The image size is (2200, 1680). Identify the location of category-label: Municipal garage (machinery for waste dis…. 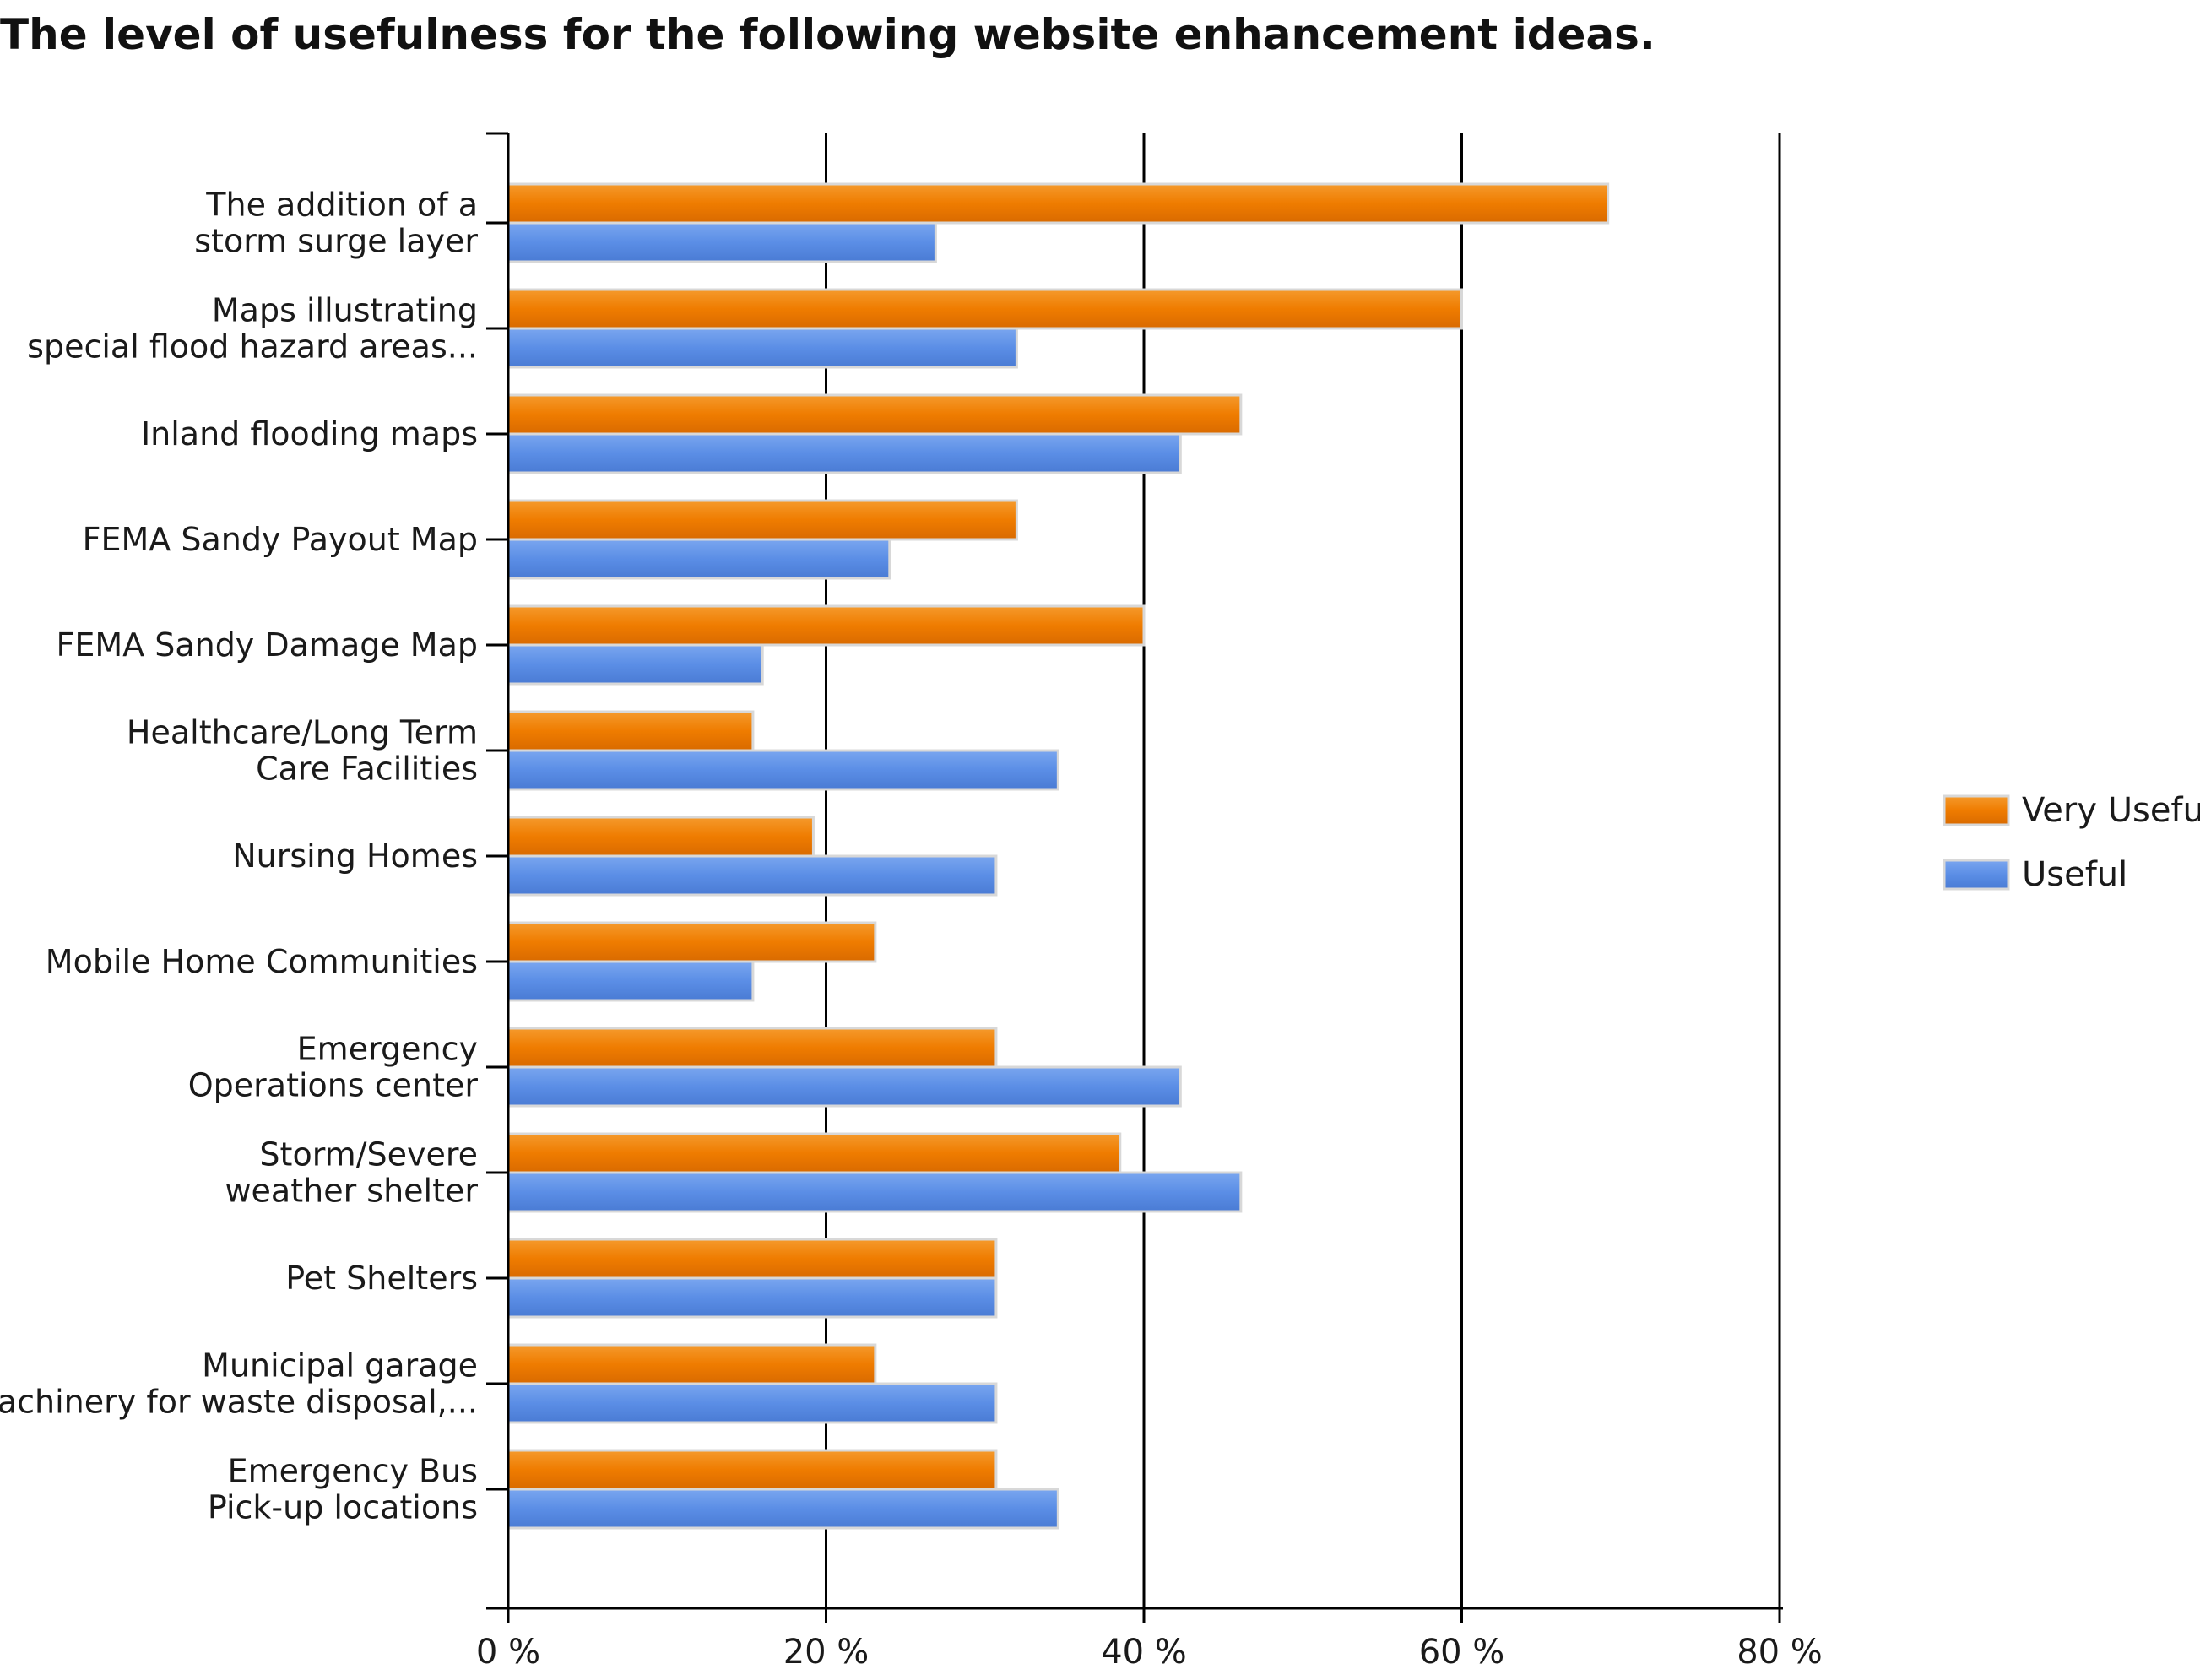
(239, 1384).